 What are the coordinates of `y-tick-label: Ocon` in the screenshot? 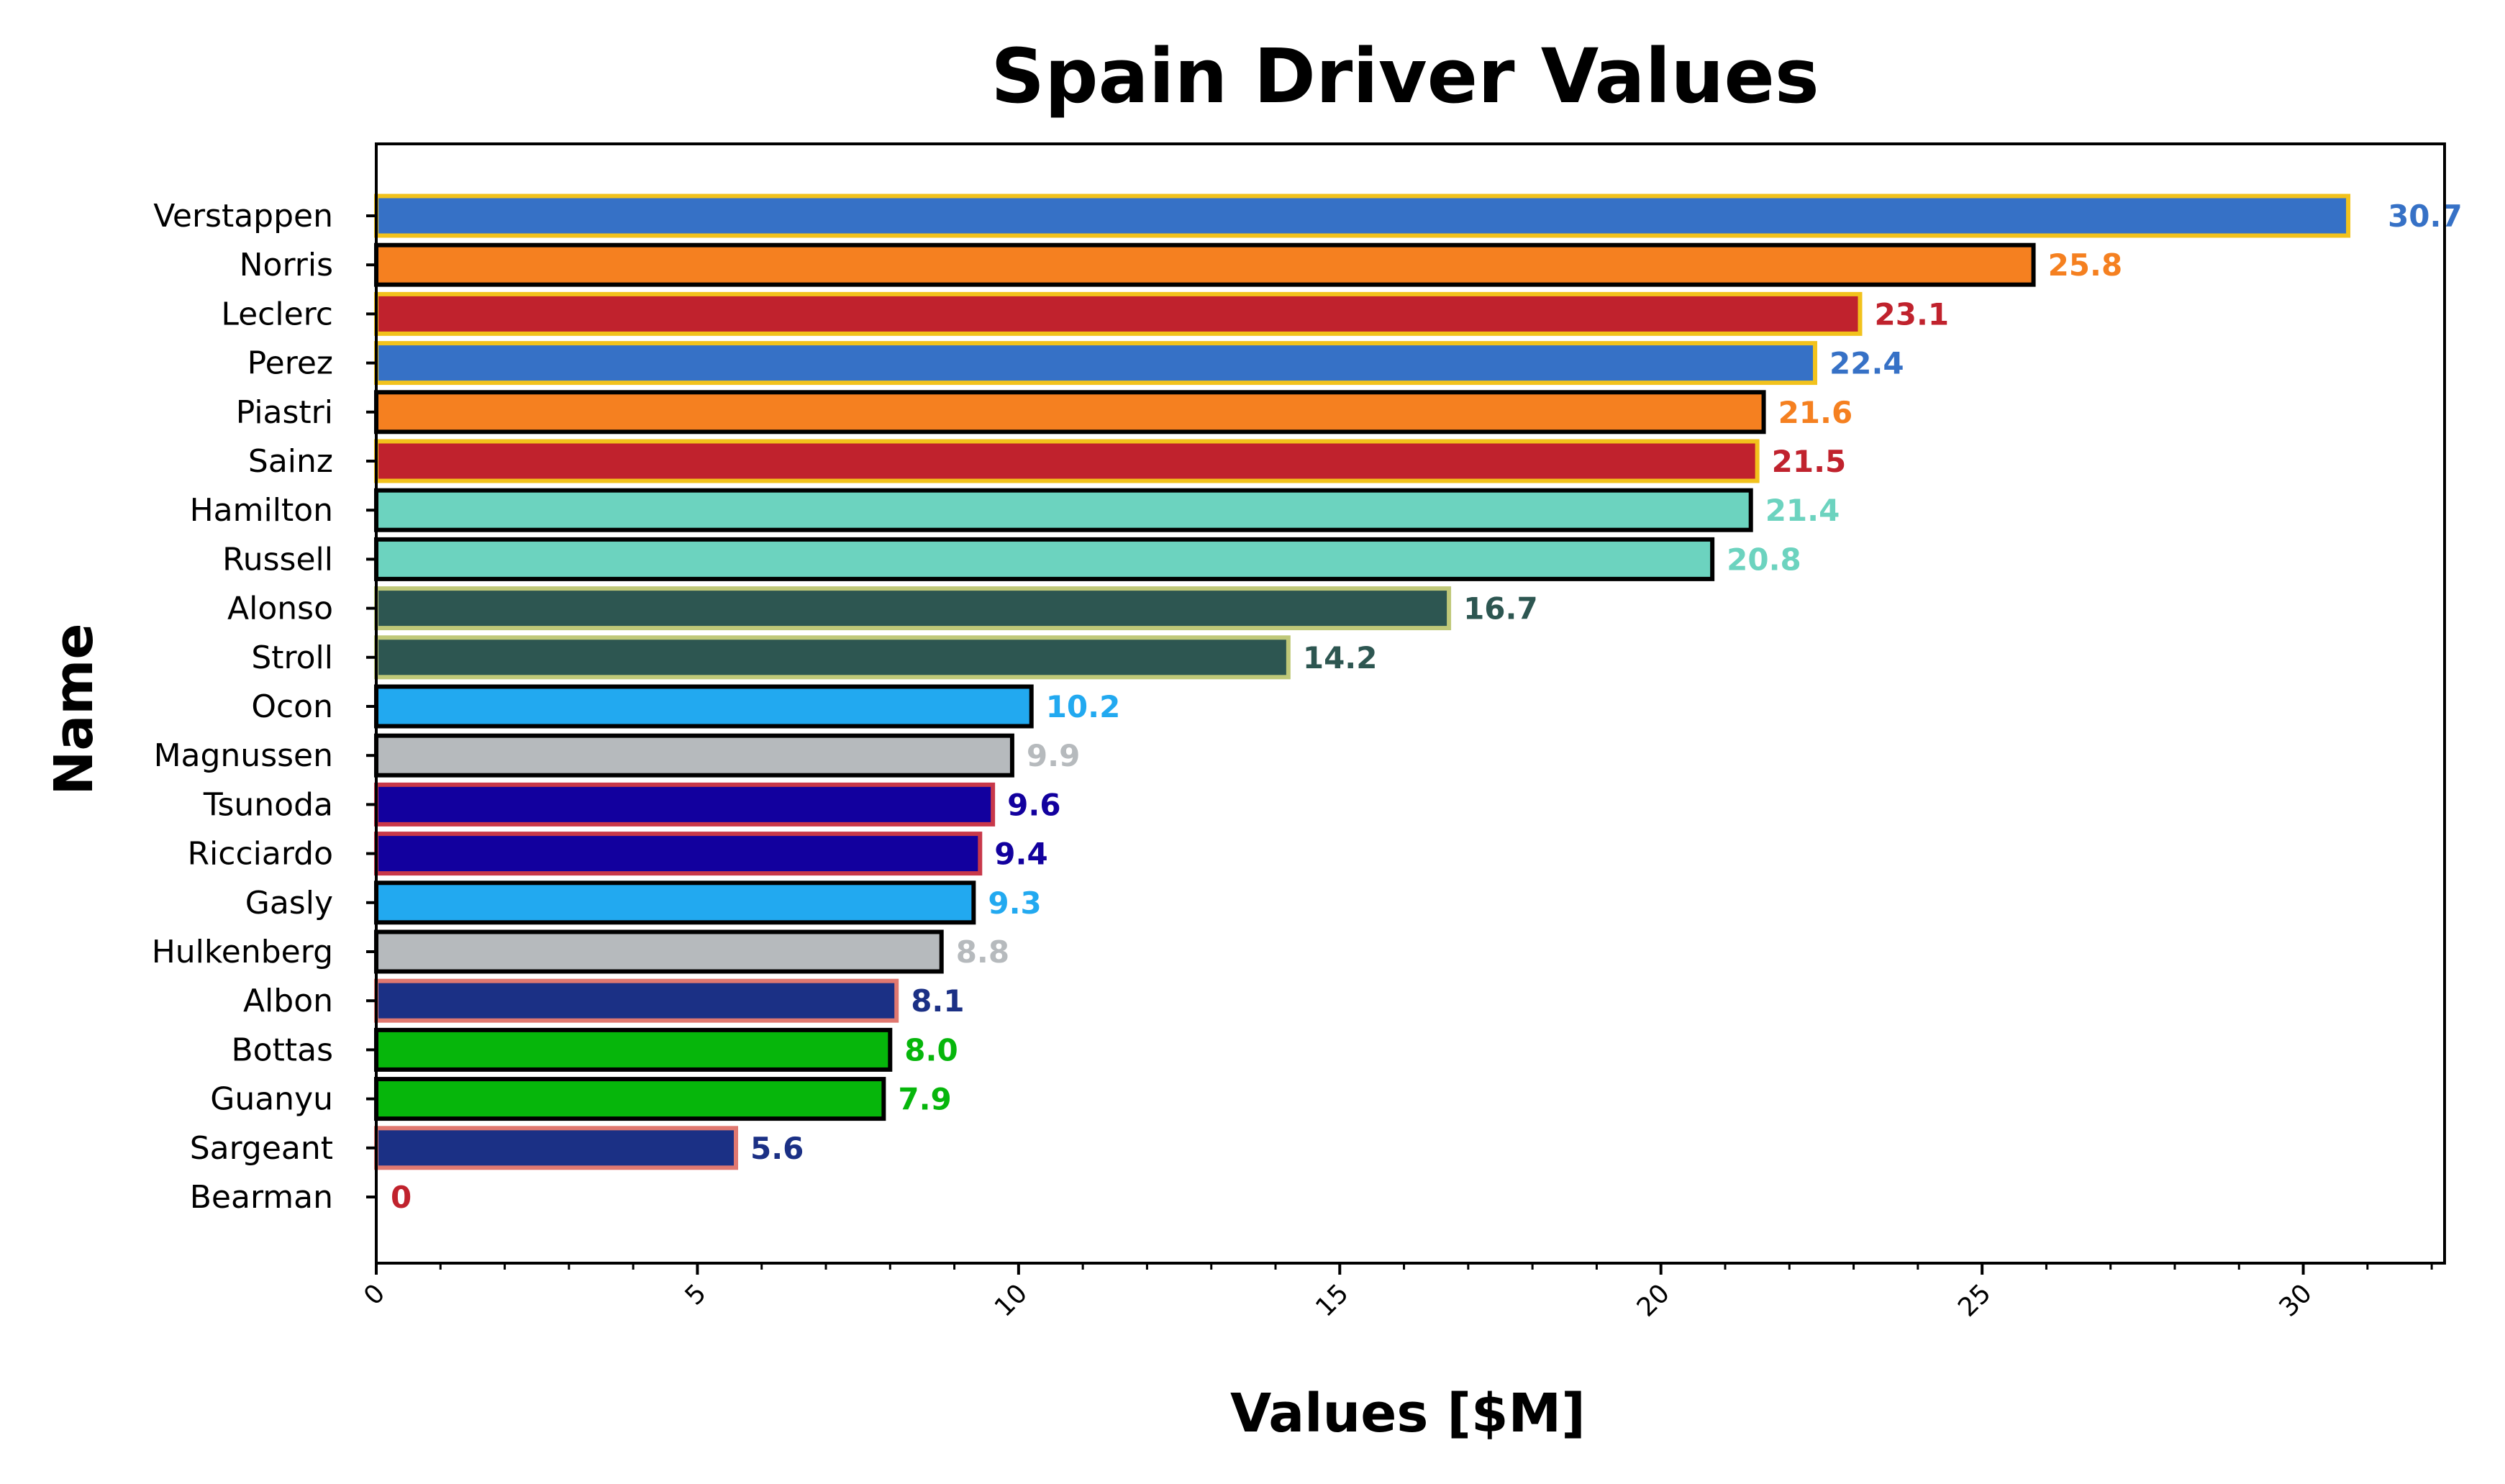 It's located at (292, 706).